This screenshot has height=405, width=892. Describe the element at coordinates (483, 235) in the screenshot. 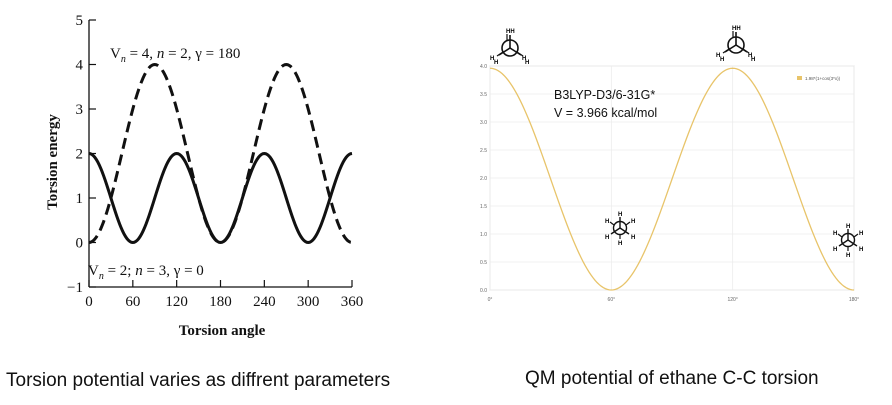

I see `right-y-tick-label: 1.0` at that location.